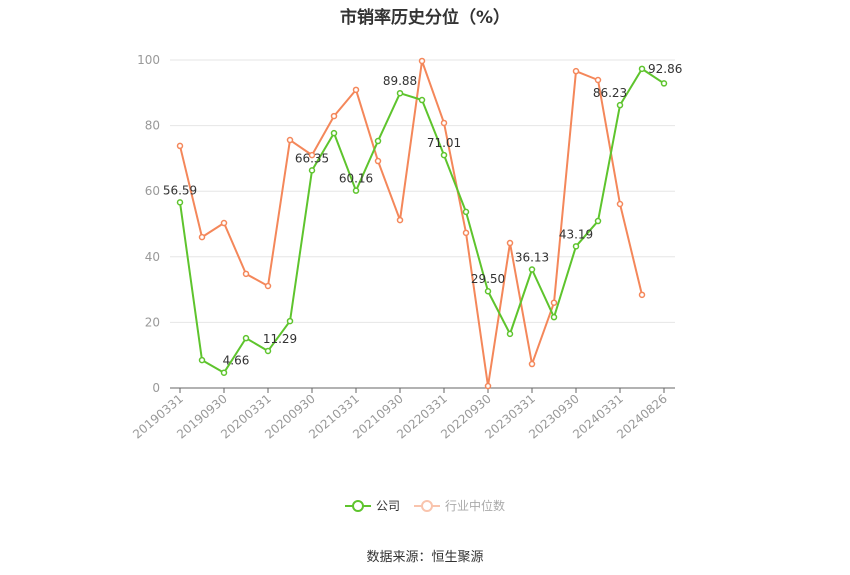  I want to click on data-label: 89.88, so click(400, 81).